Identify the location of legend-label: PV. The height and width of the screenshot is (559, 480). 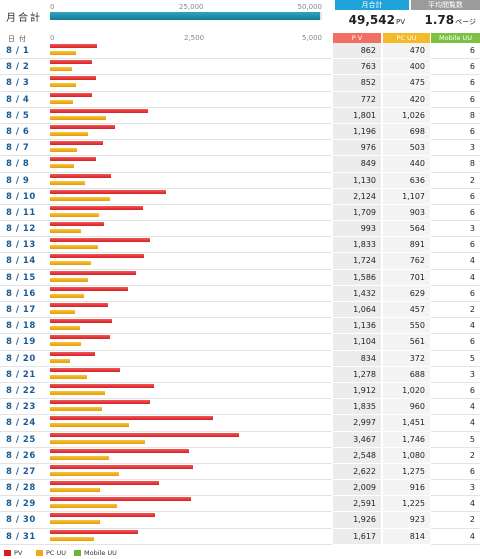
(18, 553).